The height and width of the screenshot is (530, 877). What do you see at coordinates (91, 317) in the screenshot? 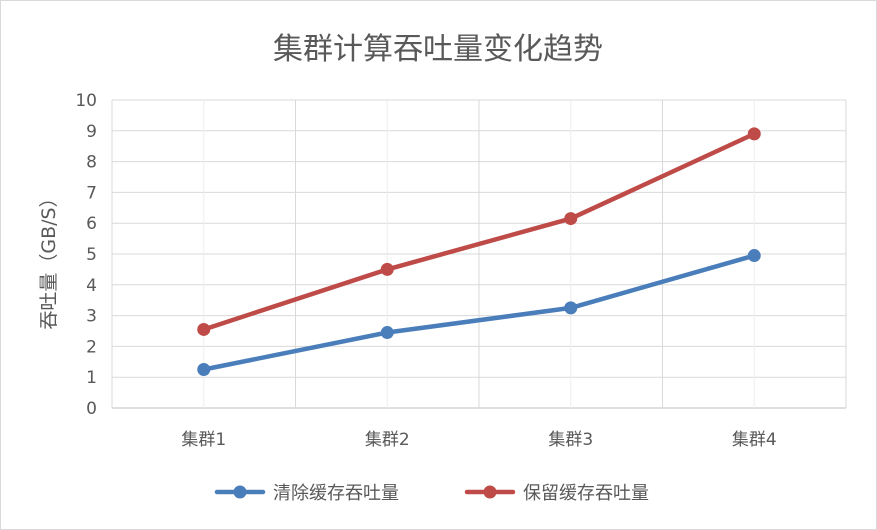
I see `y-tick-label: 3` at bounding box center [91, 317].